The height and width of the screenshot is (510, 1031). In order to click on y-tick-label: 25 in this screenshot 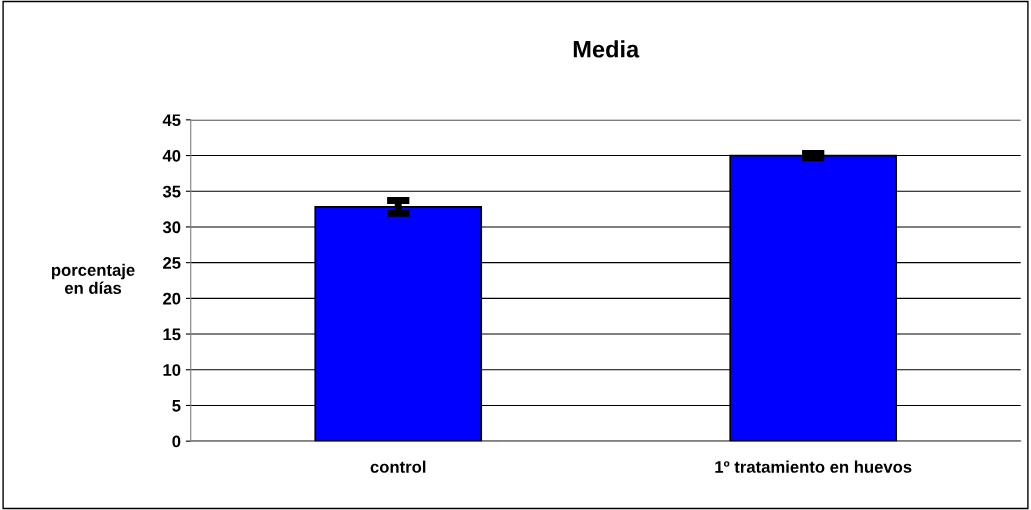, I will do `click(172, 263)`.